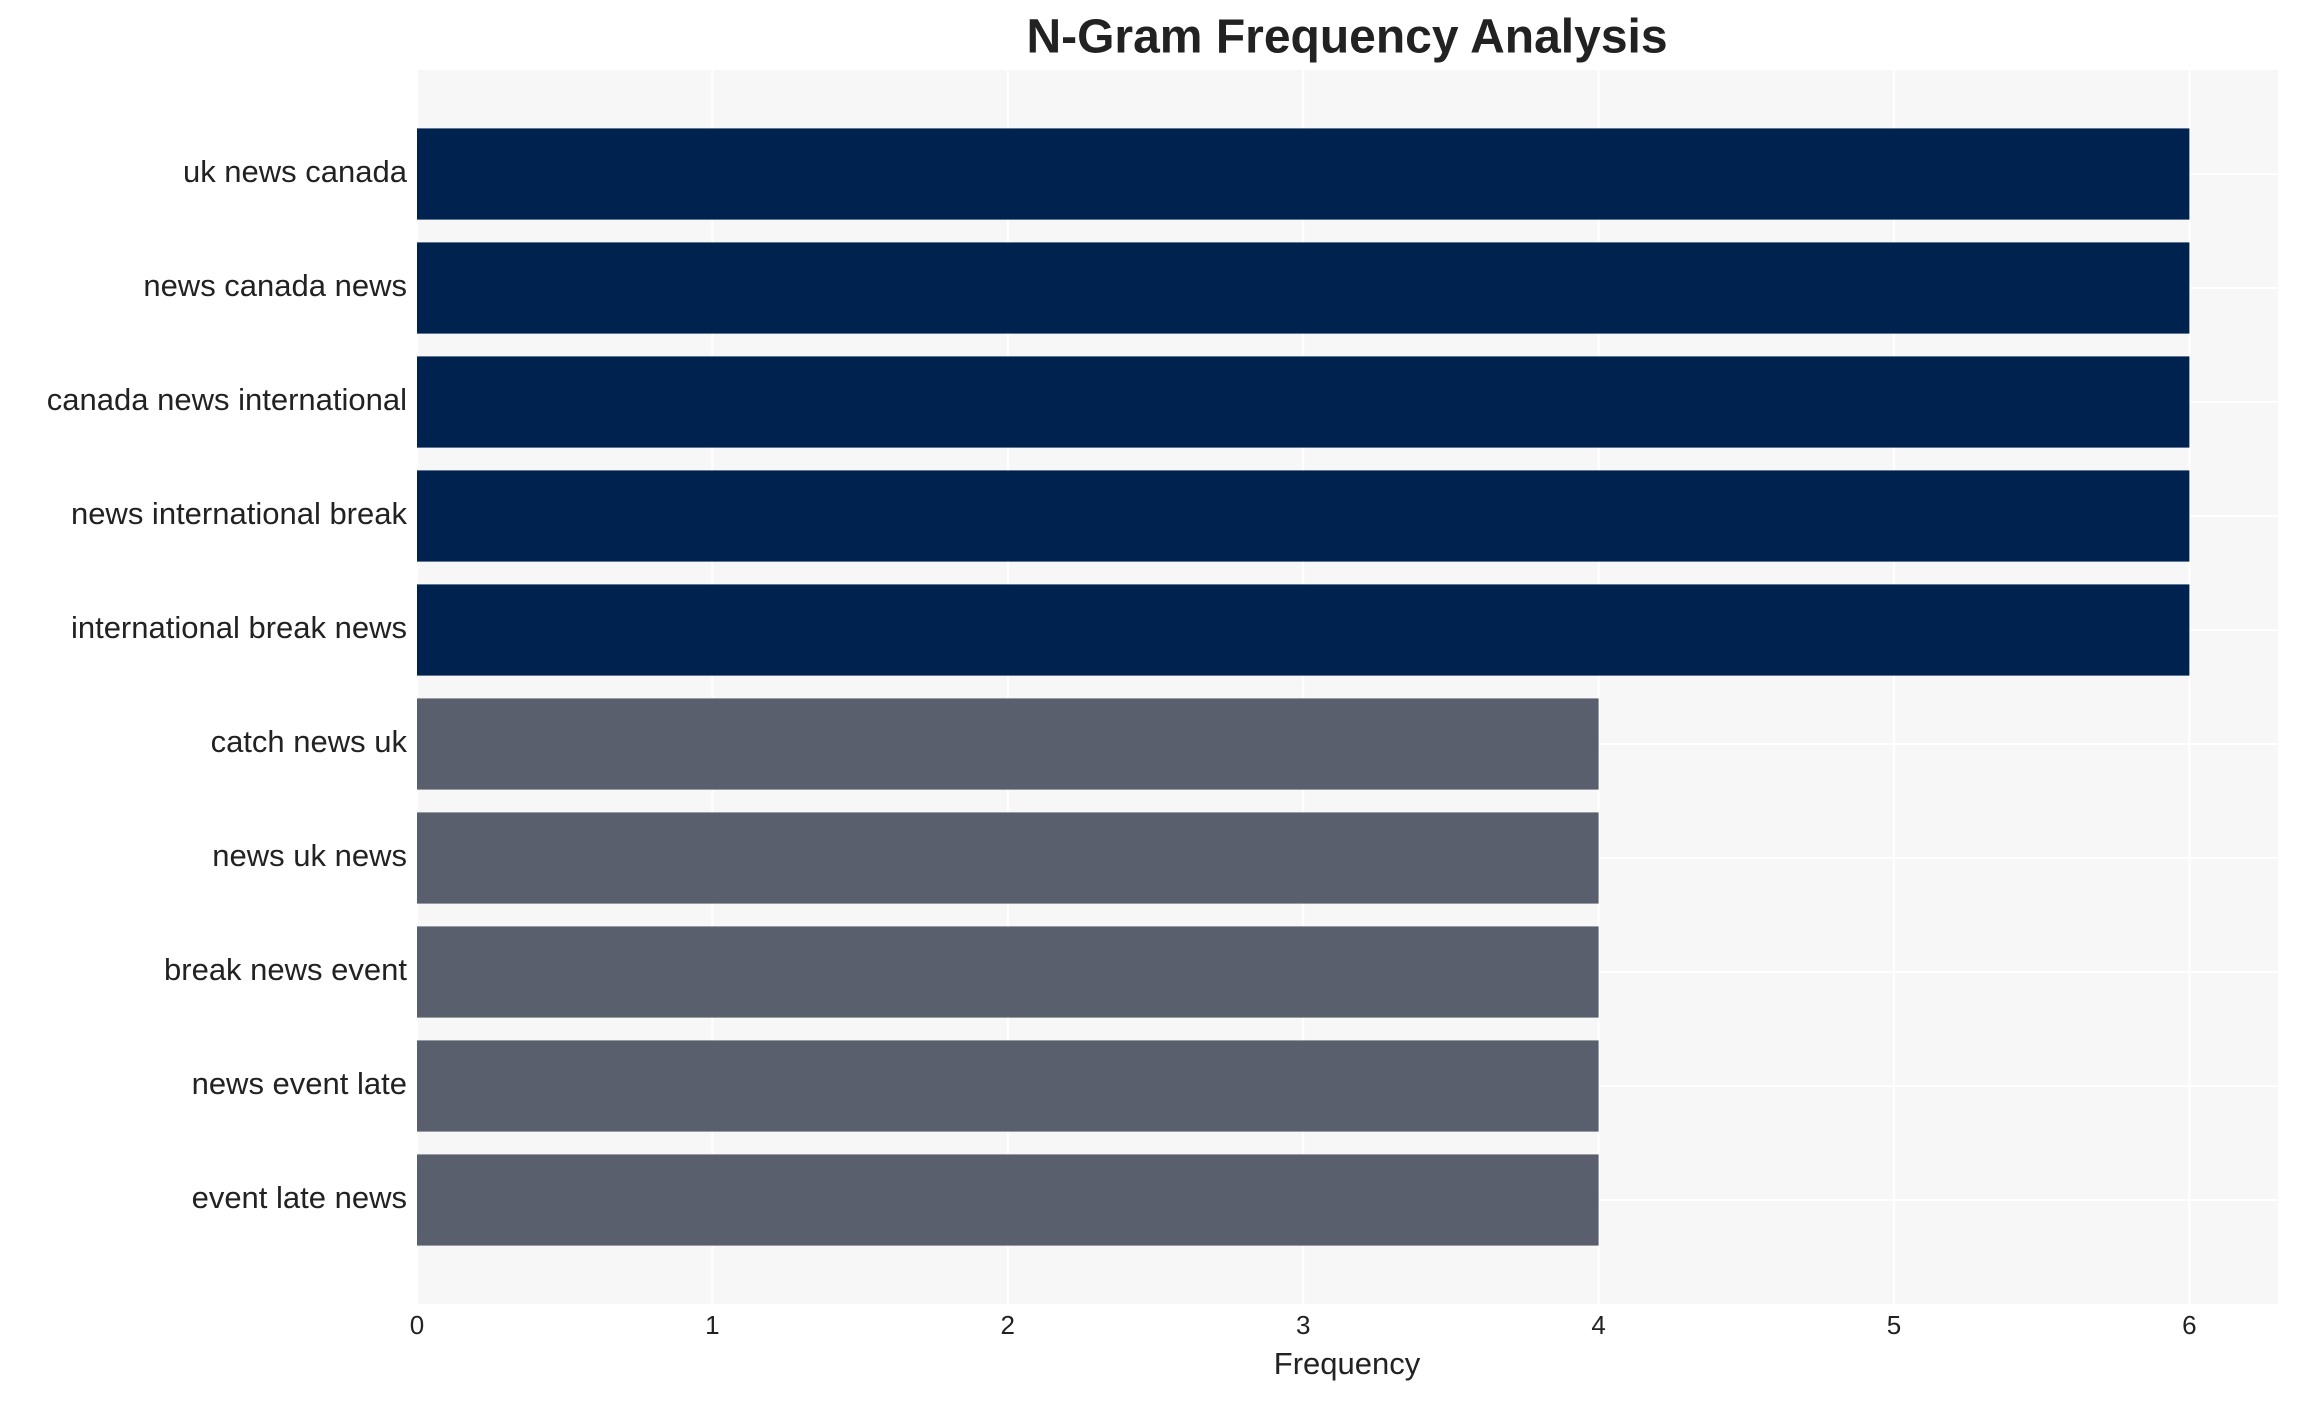 This screenshot has width=2297, height=1402. Describe the element at coordinates (299, 1197) in the screenshot. I see `y-tick-label: event late news` at that location.